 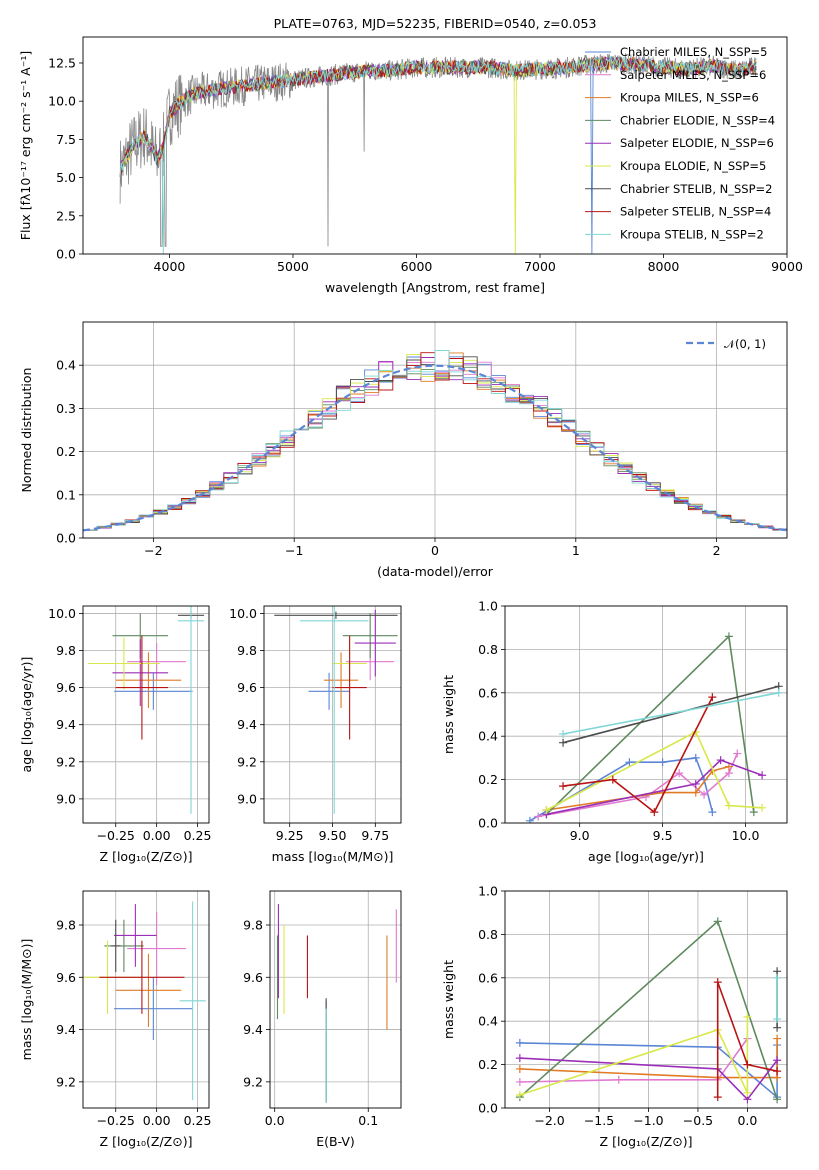 What do you see at coordinates (153, 550) in the screenshot?
I see `x-tick-label: −2` at bounding box center [153, 550].